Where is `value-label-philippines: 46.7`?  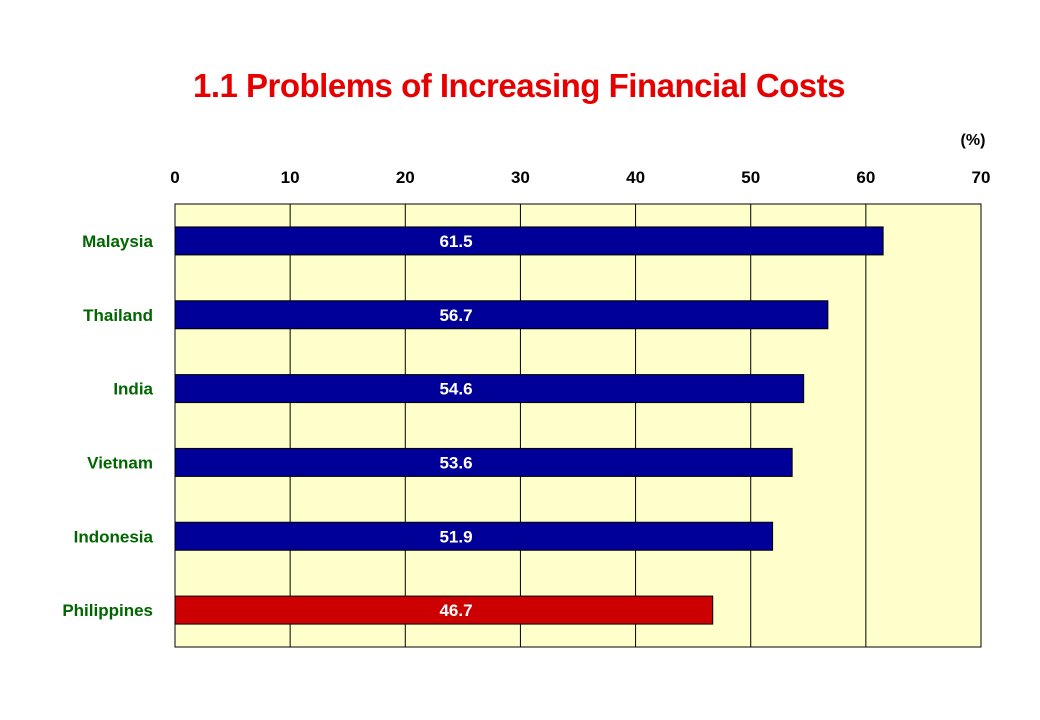 value-label-philippines: 46.7 is located at coordinates (455, 610).